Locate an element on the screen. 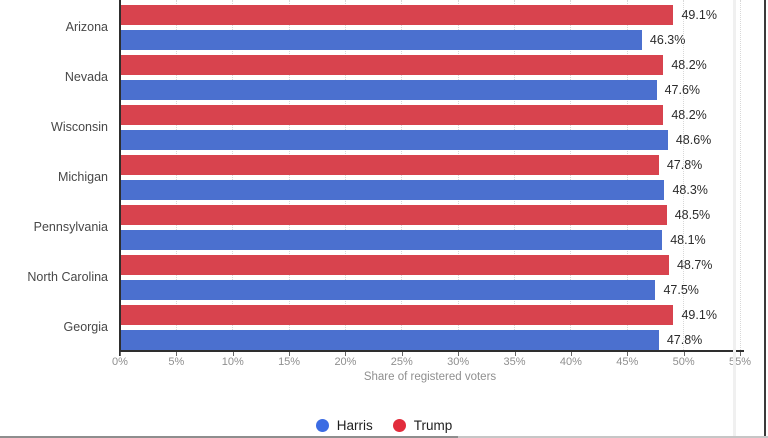 The height and width of the screenshot is (438, 768). state-label: North Carolina is located at coordinates (67, 277).